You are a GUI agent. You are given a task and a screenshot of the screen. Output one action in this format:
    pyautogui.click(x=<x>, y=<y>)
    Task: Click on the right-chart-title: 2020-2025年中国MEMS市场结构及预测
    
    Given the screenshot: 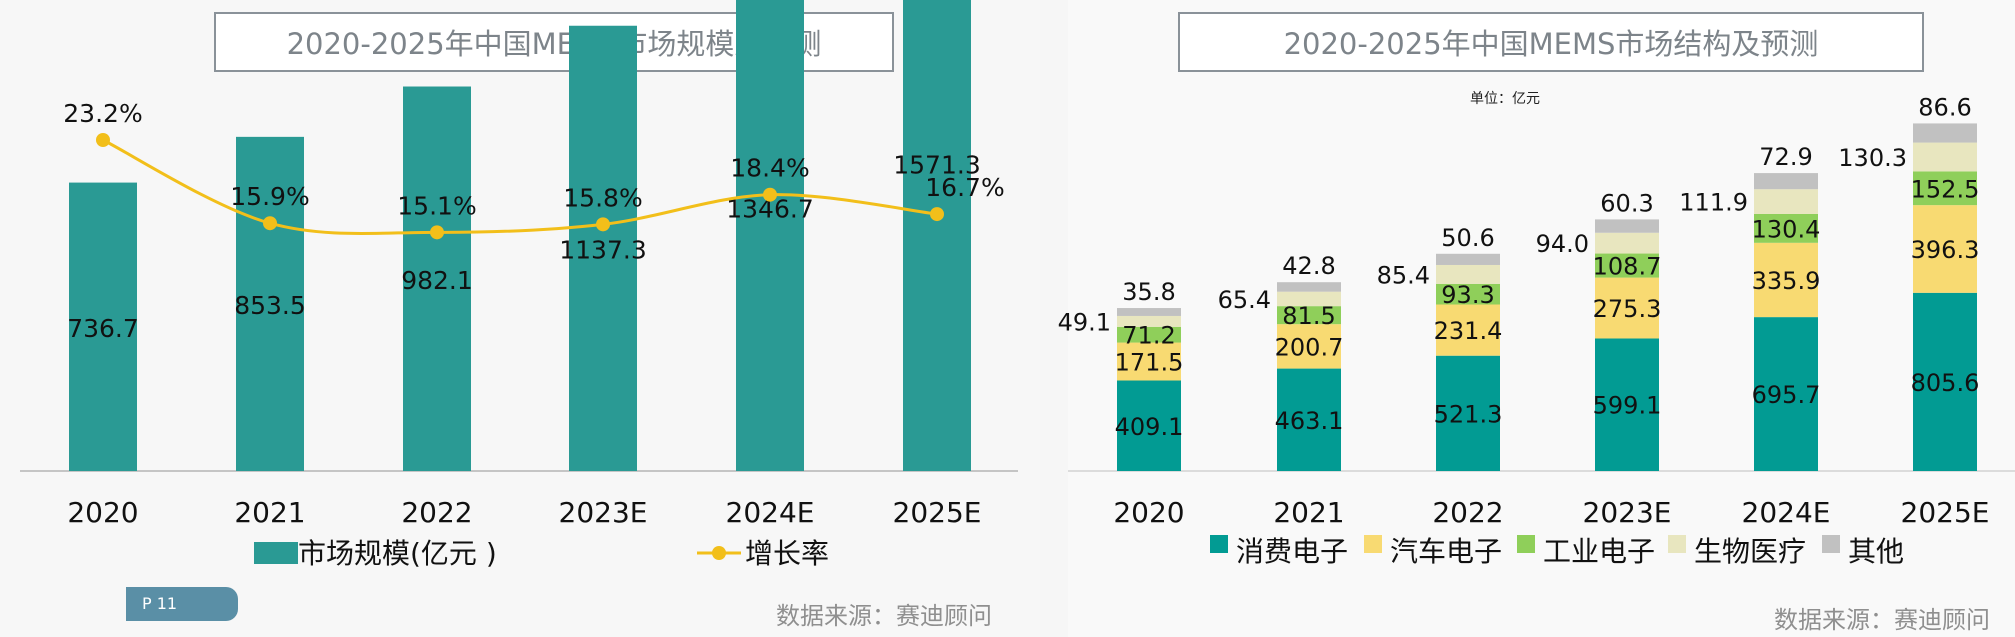 What is the action you would take?
    pyautogui.click(x=1551, y=42)
    